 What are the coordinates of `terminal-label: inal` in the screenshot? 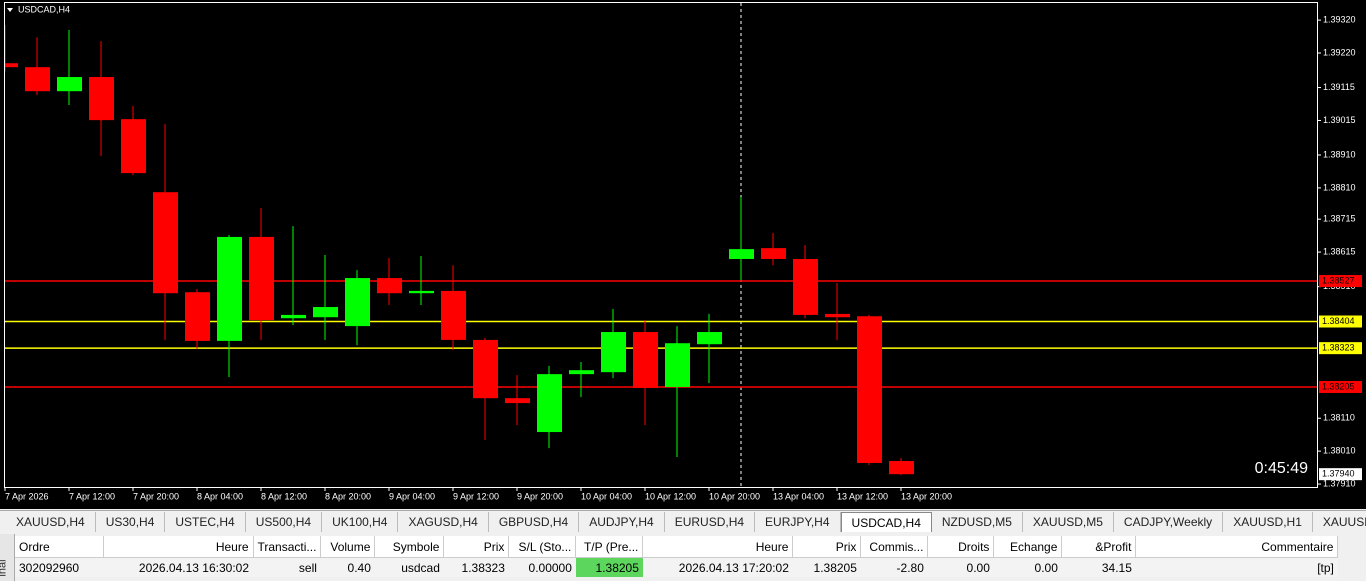 It's located at (4, 568).